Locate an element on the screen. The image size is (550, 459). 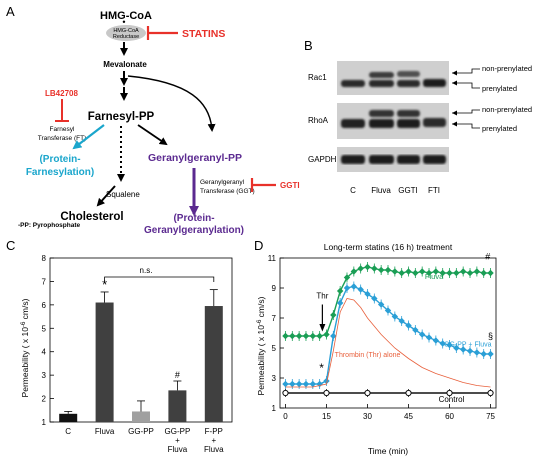
lb42708-label: LB42708 is located at coordinates (61, 93).